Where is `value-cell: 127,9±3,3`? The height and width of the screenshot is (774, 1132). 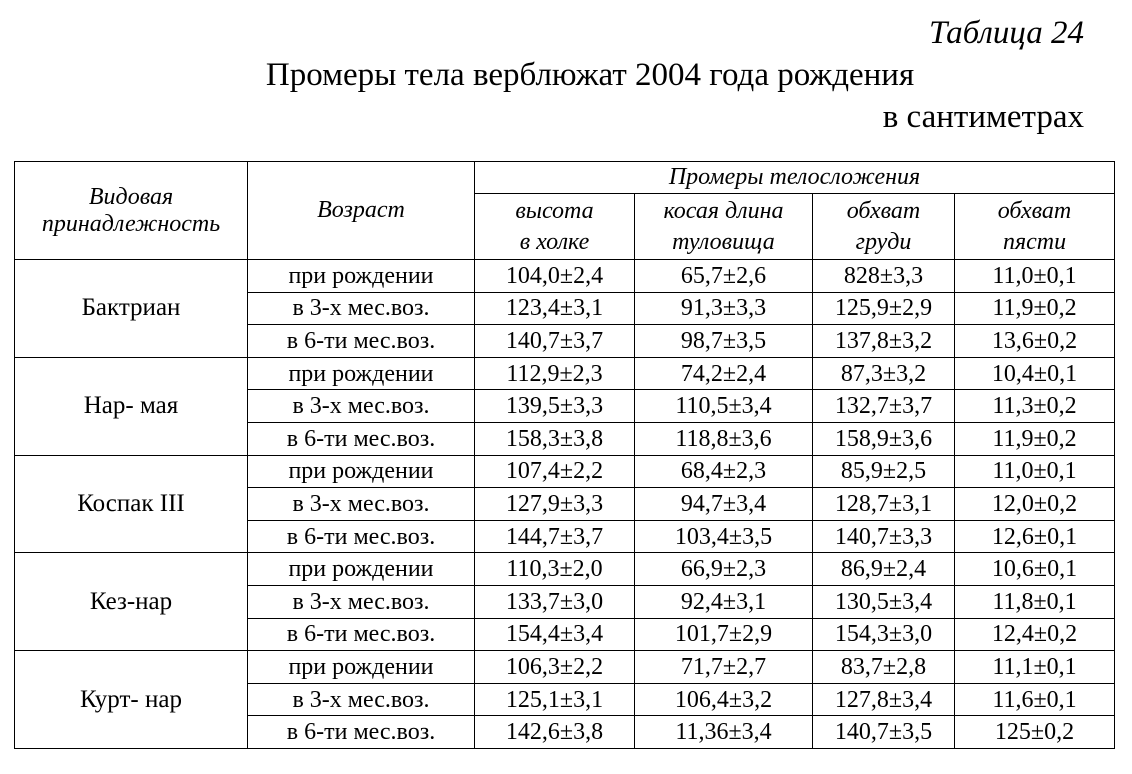 value-cell: 127,9±3,3 is located at coordinates (554, 504).